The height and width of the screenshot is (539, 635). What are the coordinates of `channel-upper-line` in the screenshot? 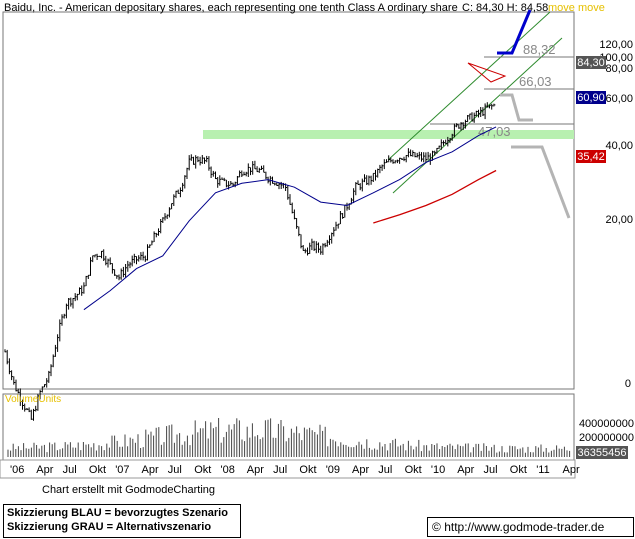 It's located at (469, 86).